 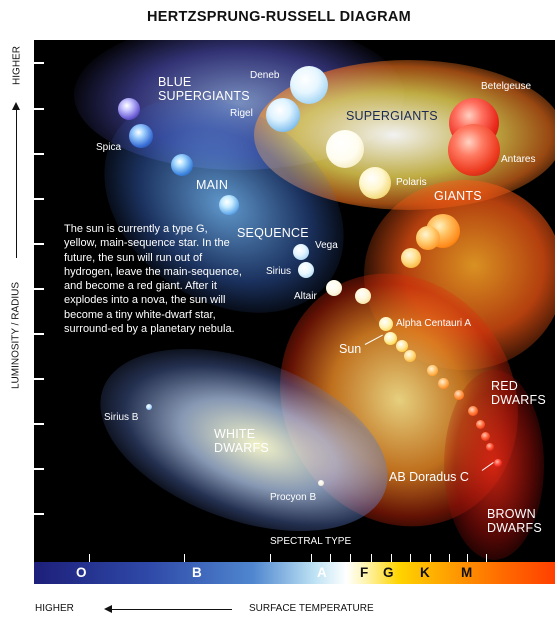 I want to click on star-sirius, so click(x=306, y=270).